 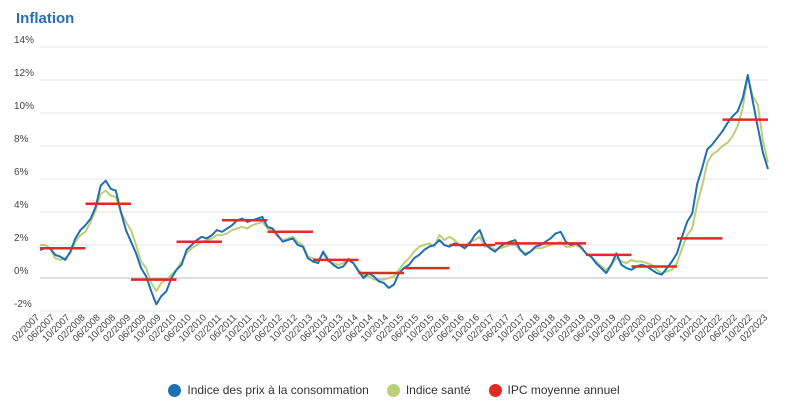 What do you see at coordinates (23, 304) in the screenshot?
I see `y-tick-label: -2%` at bounding box center [23, 304].